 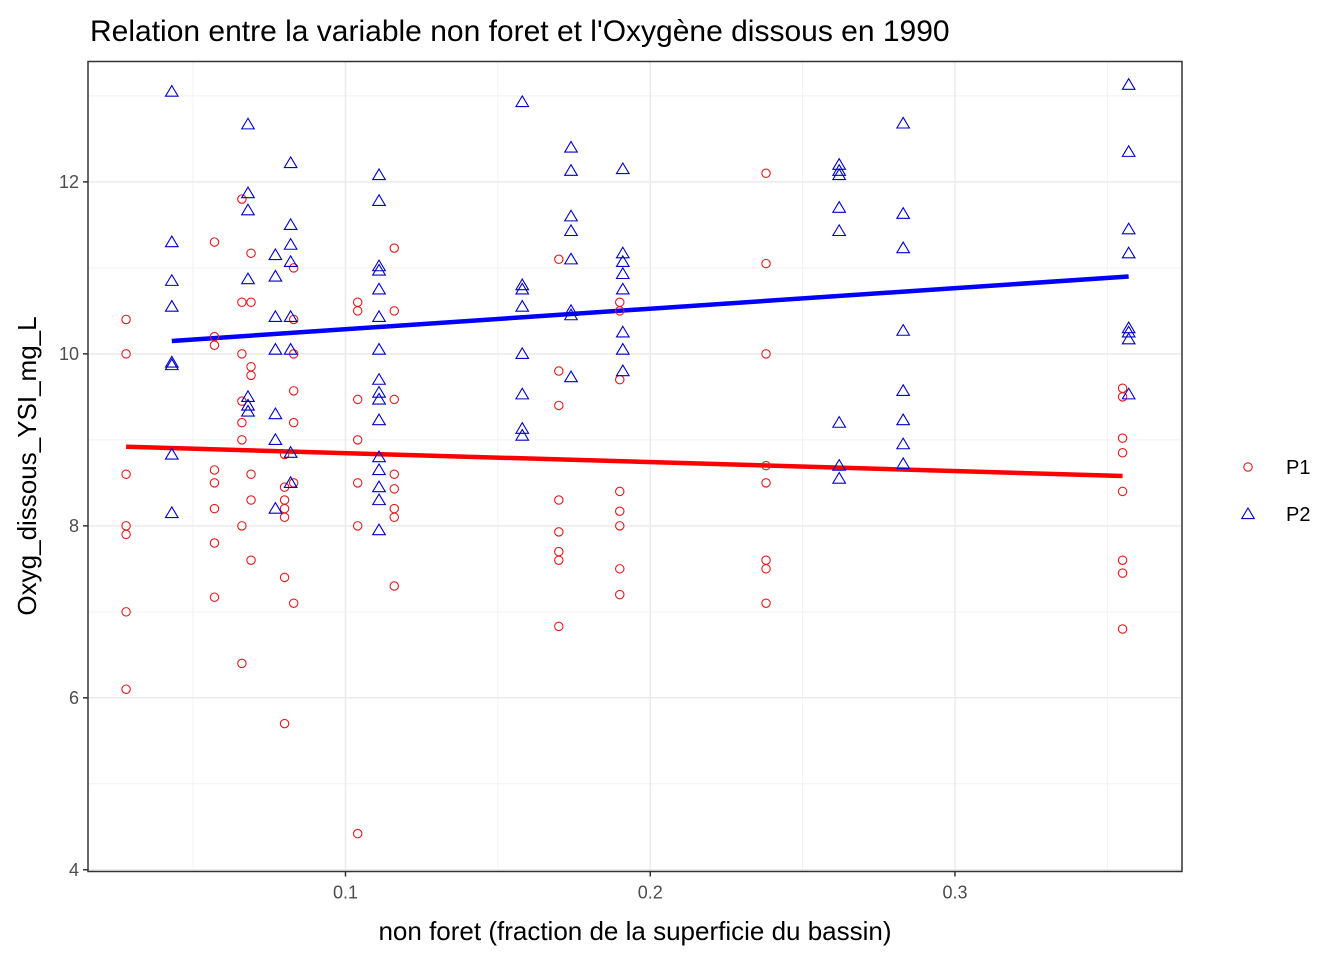 I want to click on y-tick-label: 8, so click(x=74, y=526).